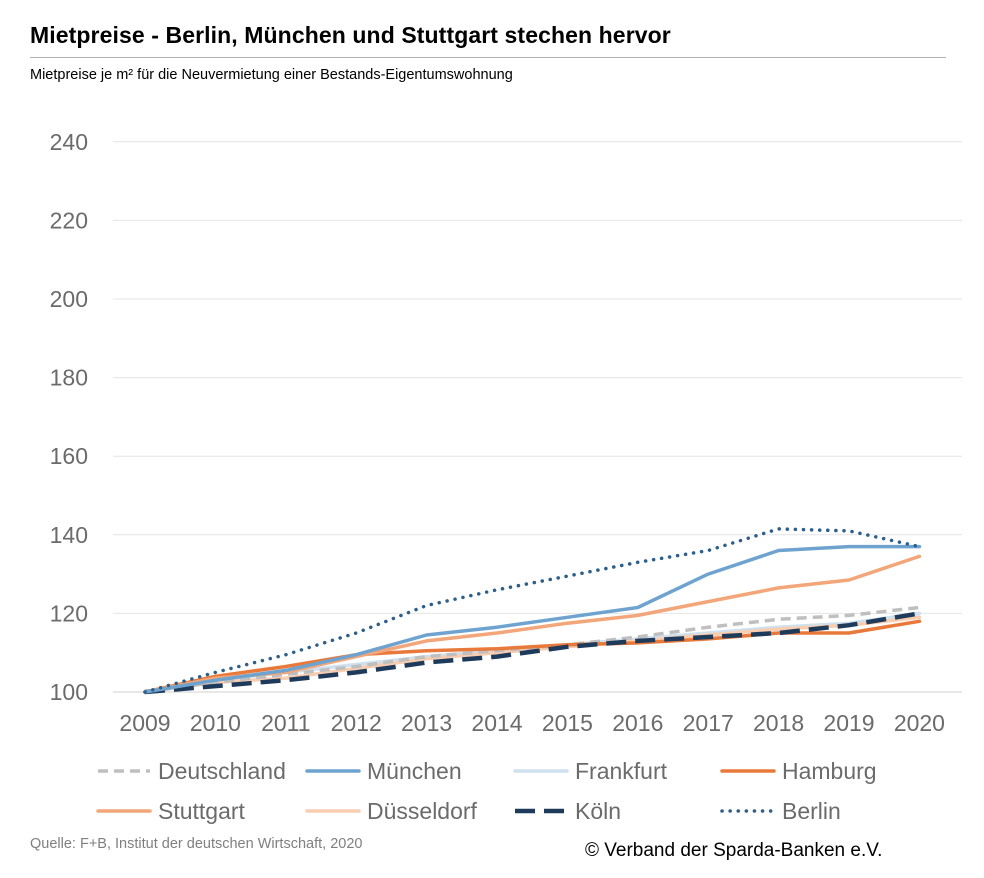 Image resolution: width=984 pixels, height=878 pixels. Describe the element at coordinates (144, 723) in the screenshot. I see `x-tick-label: 2009` at that location.